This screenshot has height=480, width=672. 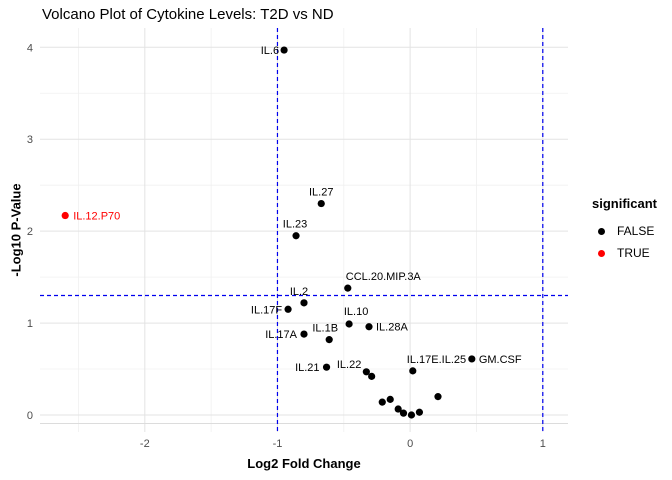 What do you see at coordinates (145, 444) in the screenshot?
I see `x-tick-label: -2` at bounding box center [145, 444].